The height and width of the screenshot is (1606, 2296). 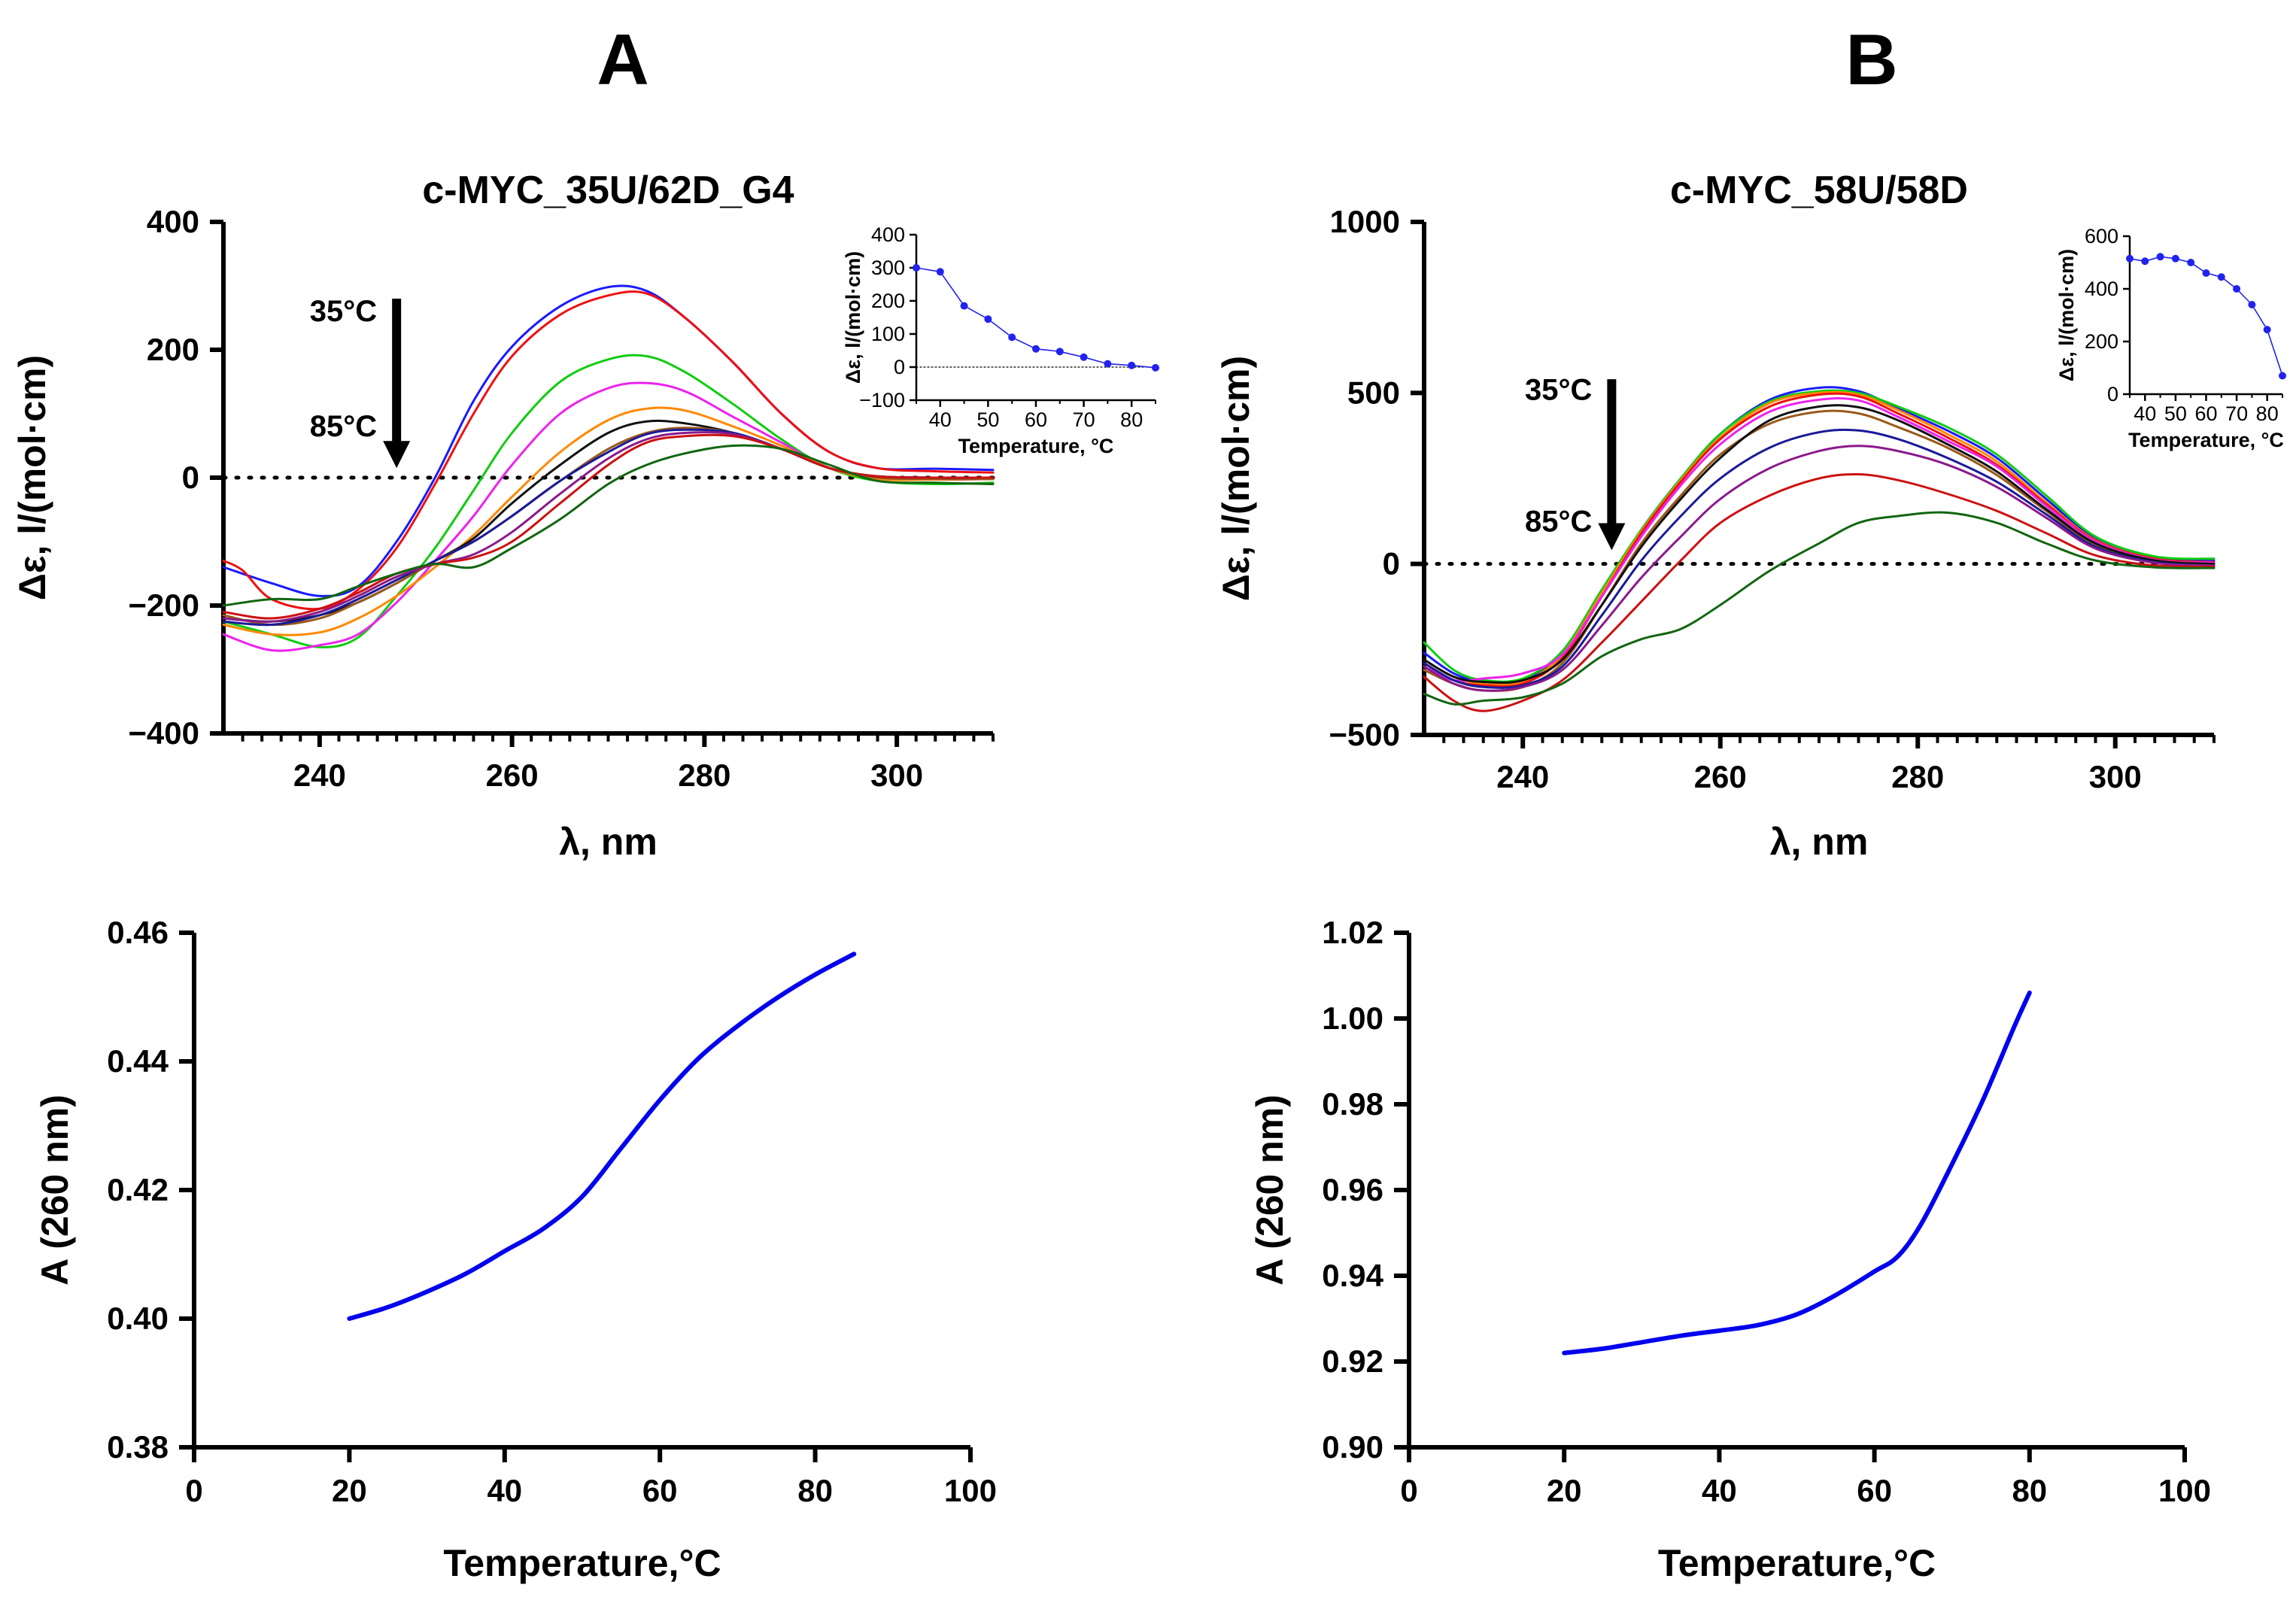 I want to click on y-tick-label: 500, so click(x=1373, y=392).